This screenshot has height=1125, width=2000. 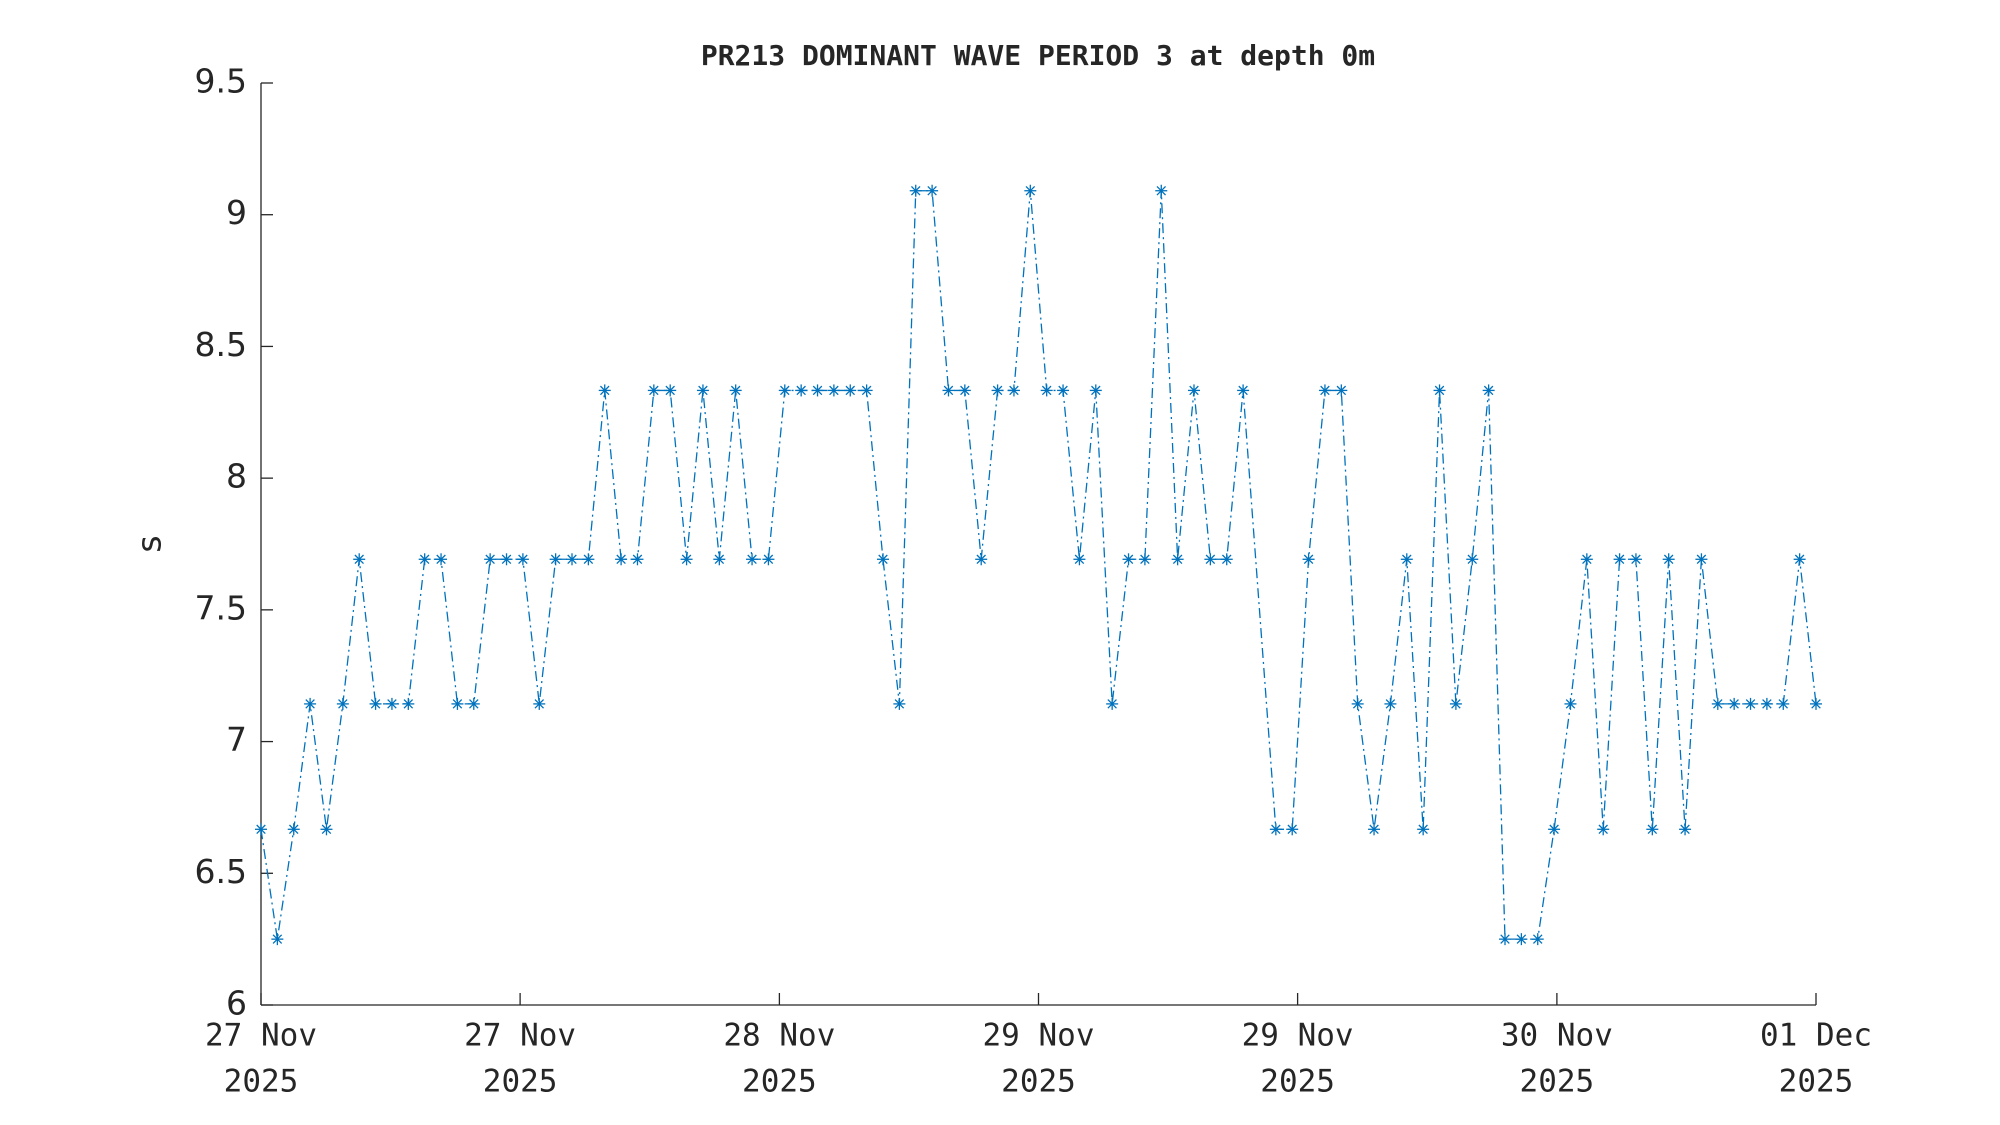 What do you see at coordinates (261, 1036) in the screenshot?
I see `x-tick-label: 27 Nov` at bounding box center [261, 1036].